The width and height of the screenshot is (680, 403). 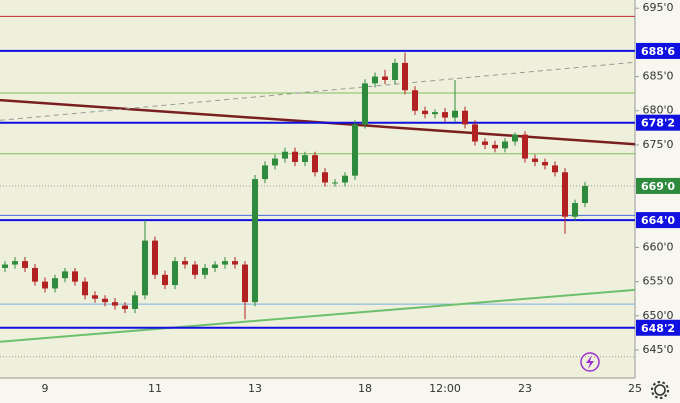 I want to click on x-tick-label: 11, so click(x=155, y=388).